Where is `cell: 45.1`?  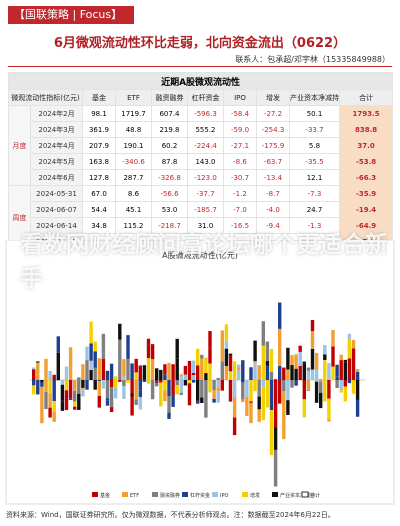 cell: 45.1 is located at coordinates (133, 209).